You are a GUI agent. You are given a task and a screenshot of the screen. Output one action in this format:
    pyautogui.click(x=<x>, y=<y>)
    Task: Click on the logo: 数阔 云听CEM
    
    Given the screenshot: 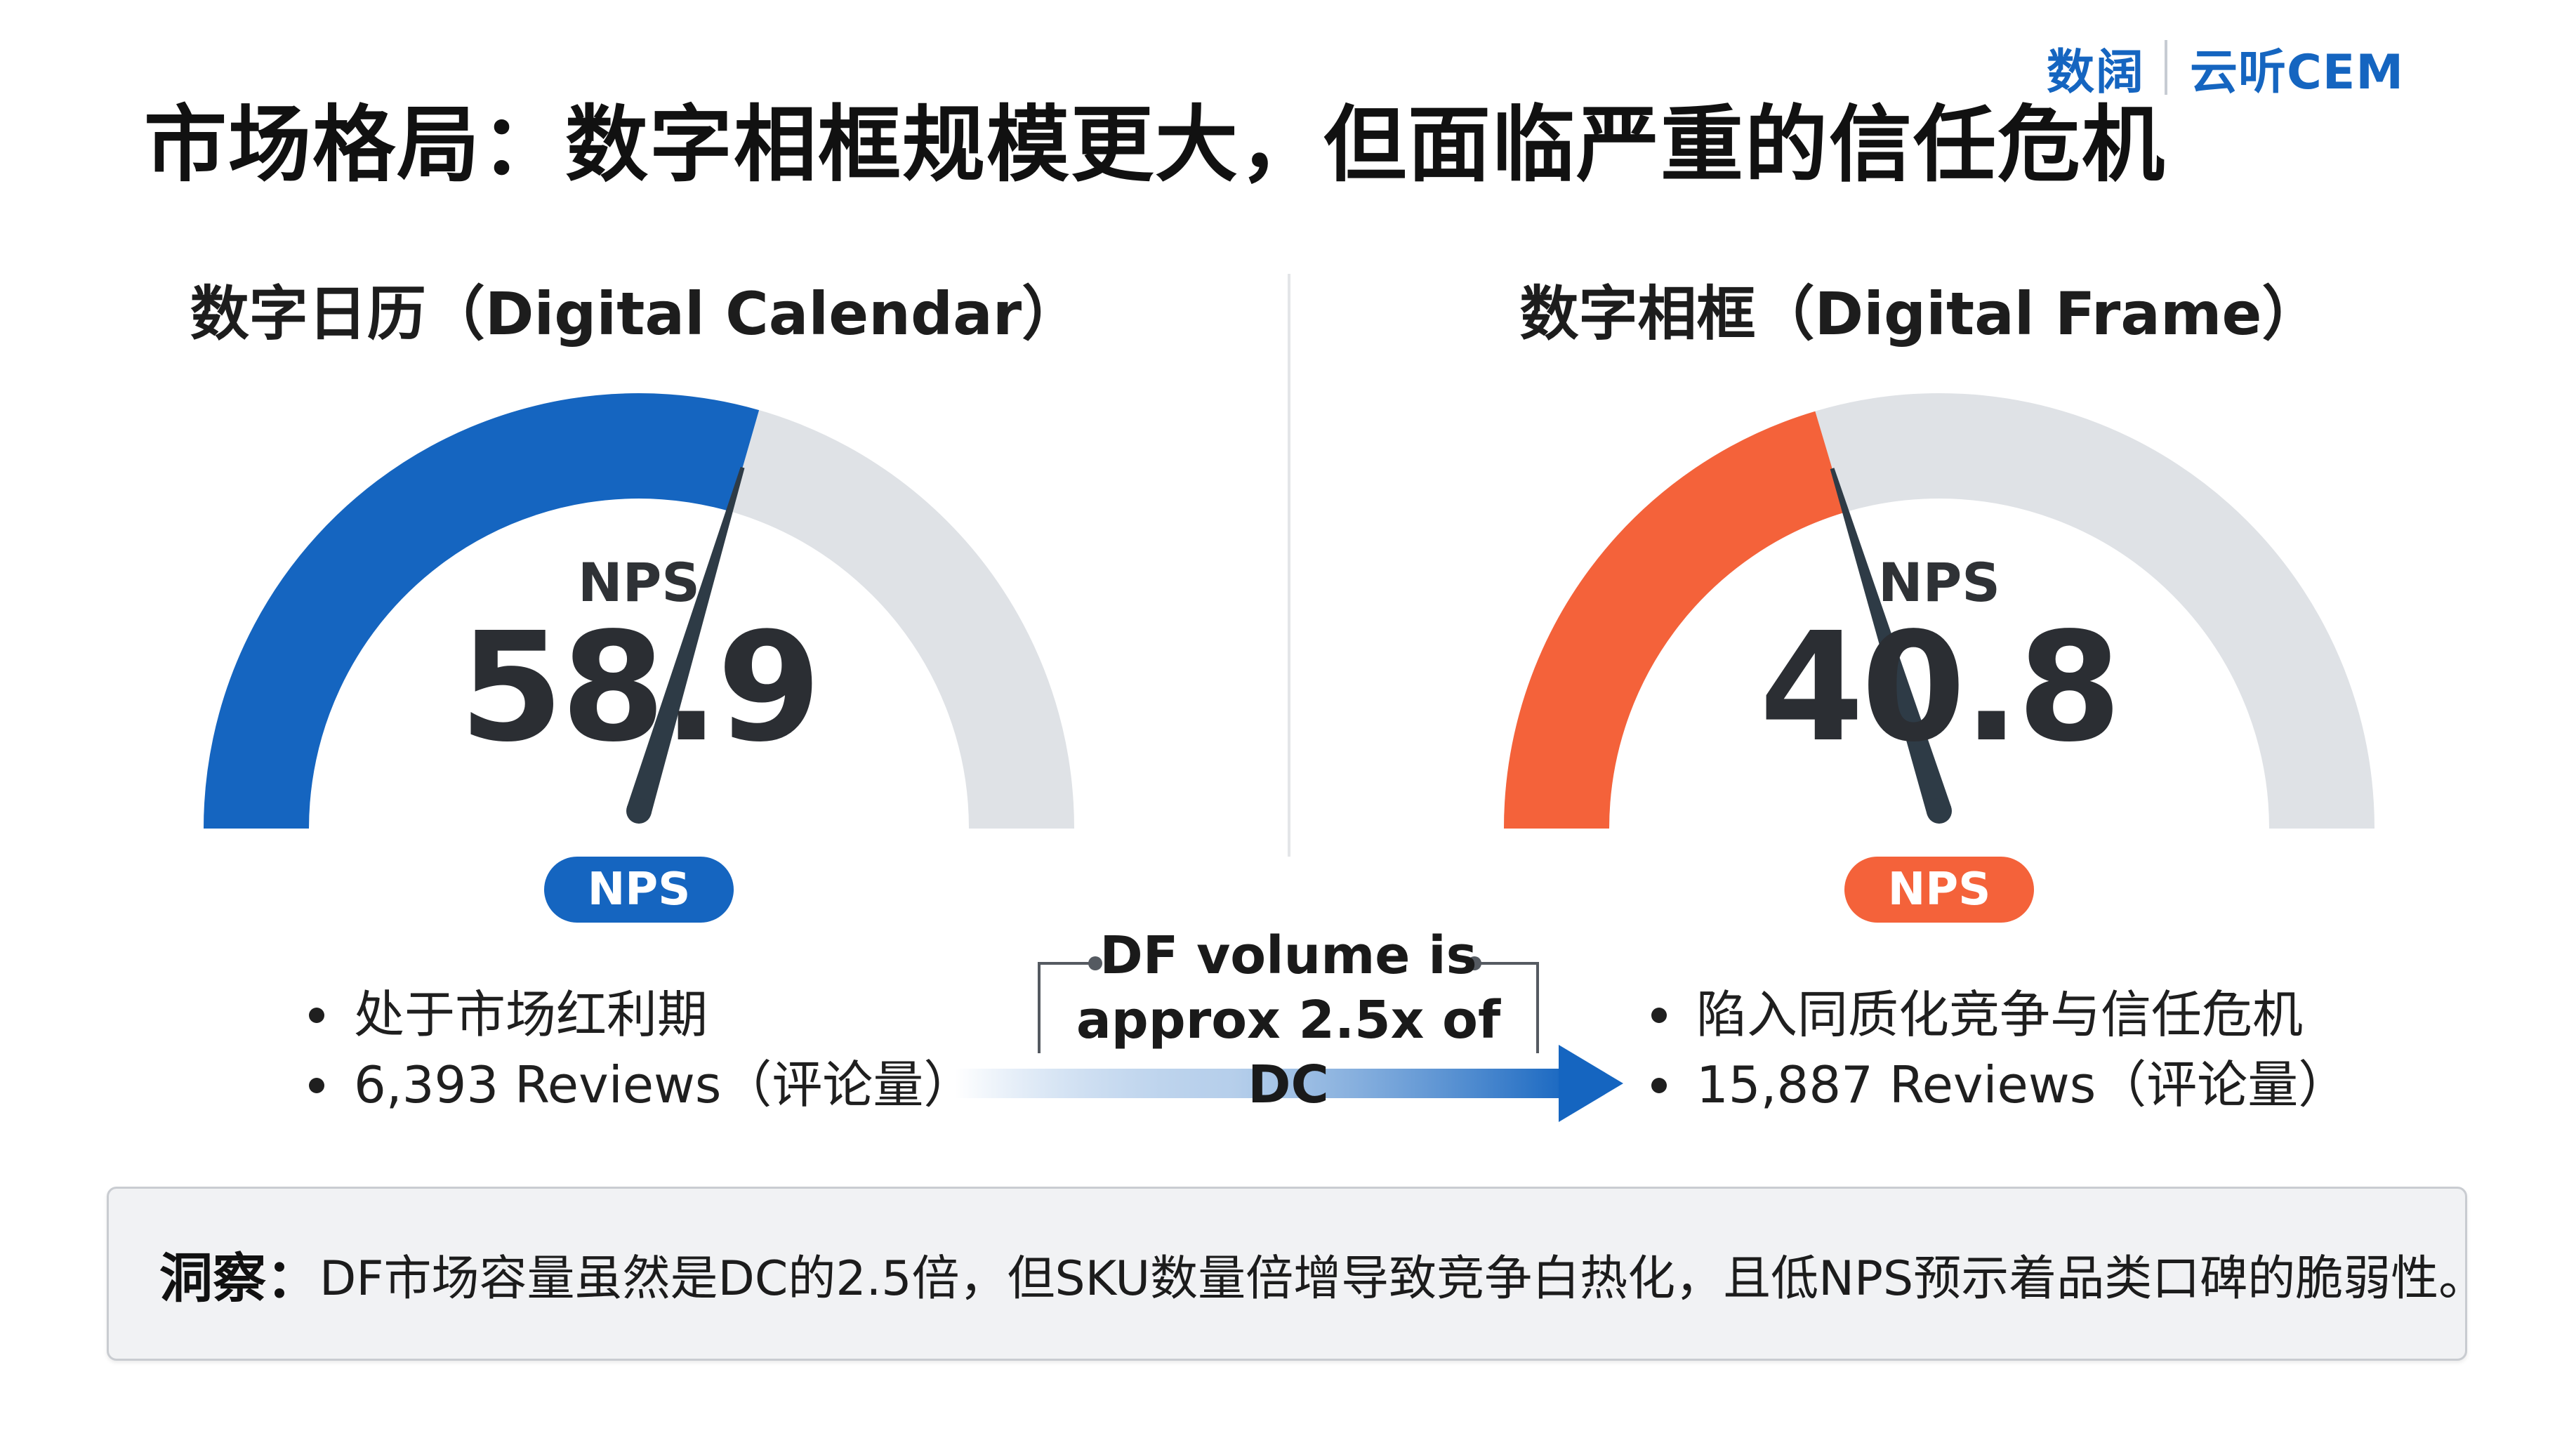 What is the action you would take?
    pyautogui.click(x=2225, y=67)
    